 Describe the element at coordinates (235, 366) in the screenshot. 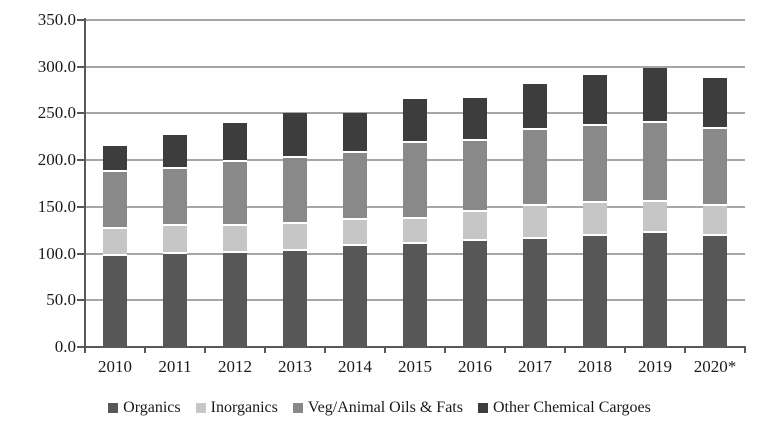

I see `x-tick-label: 2012` at that location.